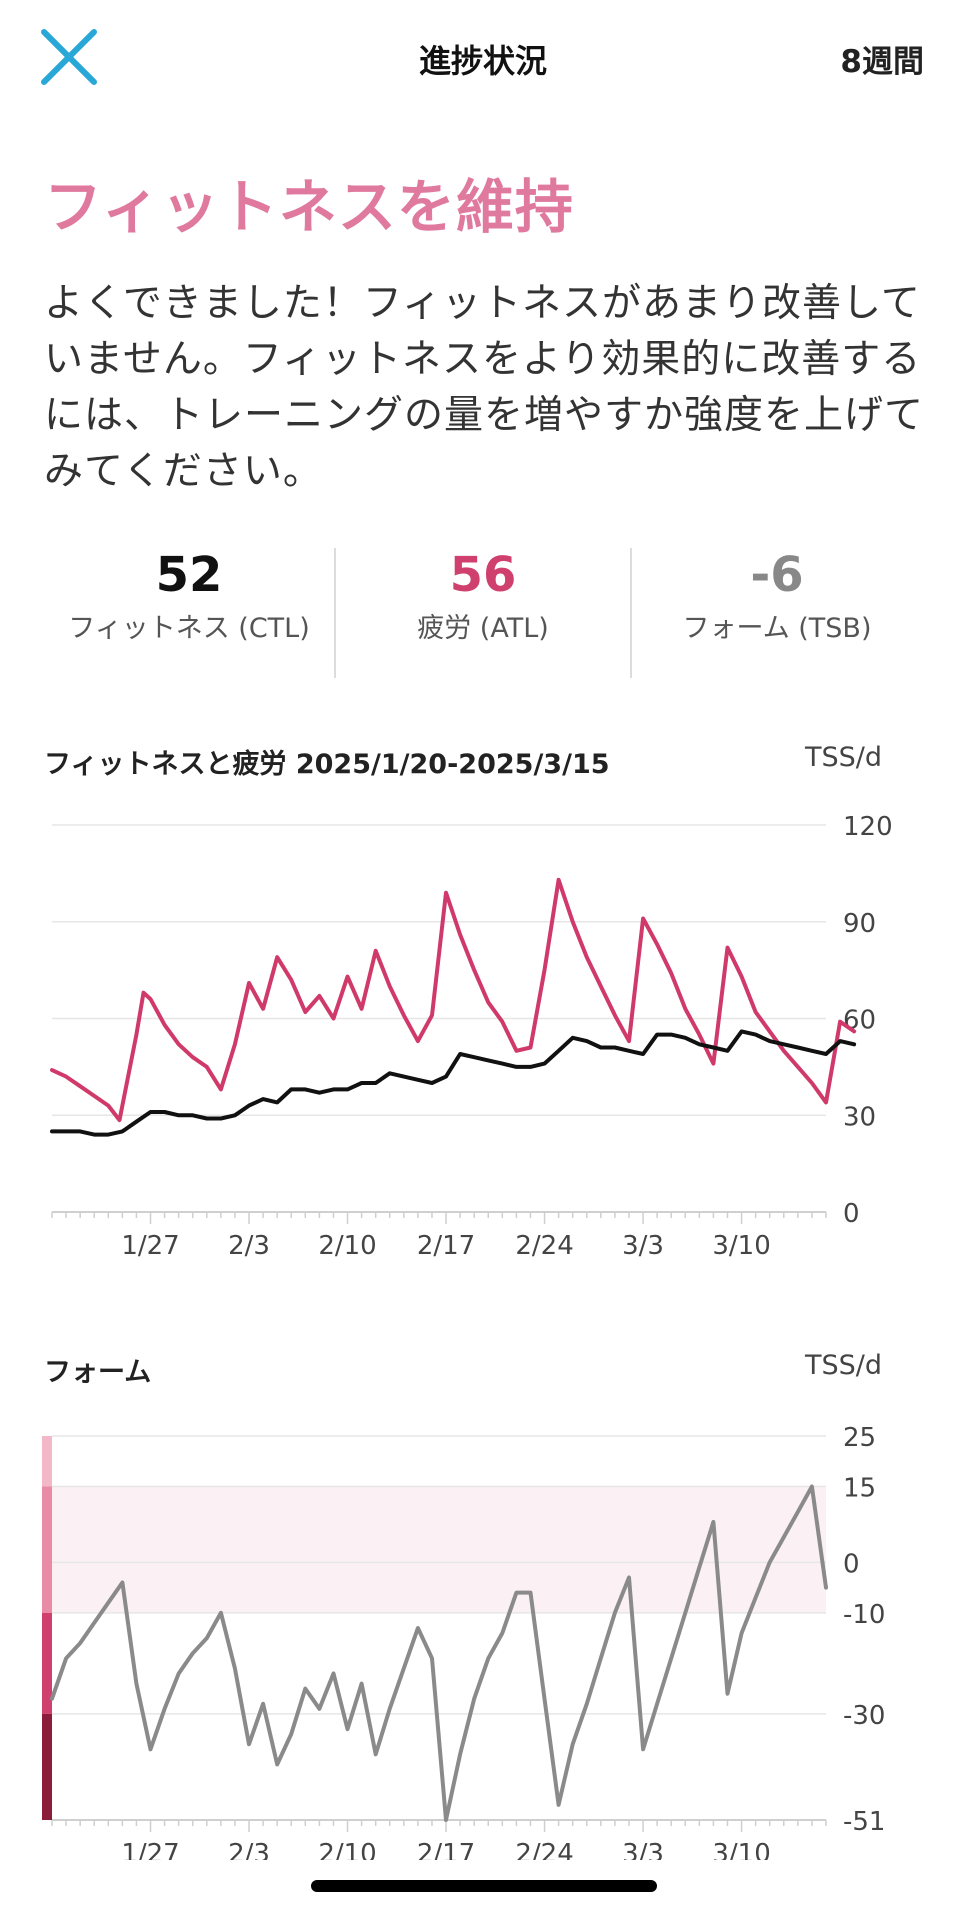  I want to click on metric-form: -6 フォーム (TSB), so click(777, 596).